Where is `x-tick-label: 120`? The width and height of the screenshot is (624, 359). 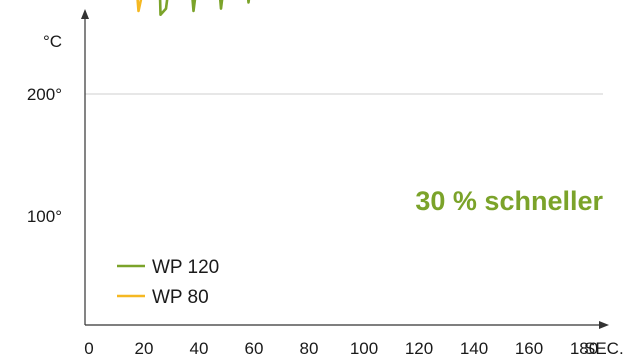 x-tick-label: 120 is located at coordinates (419, 348).